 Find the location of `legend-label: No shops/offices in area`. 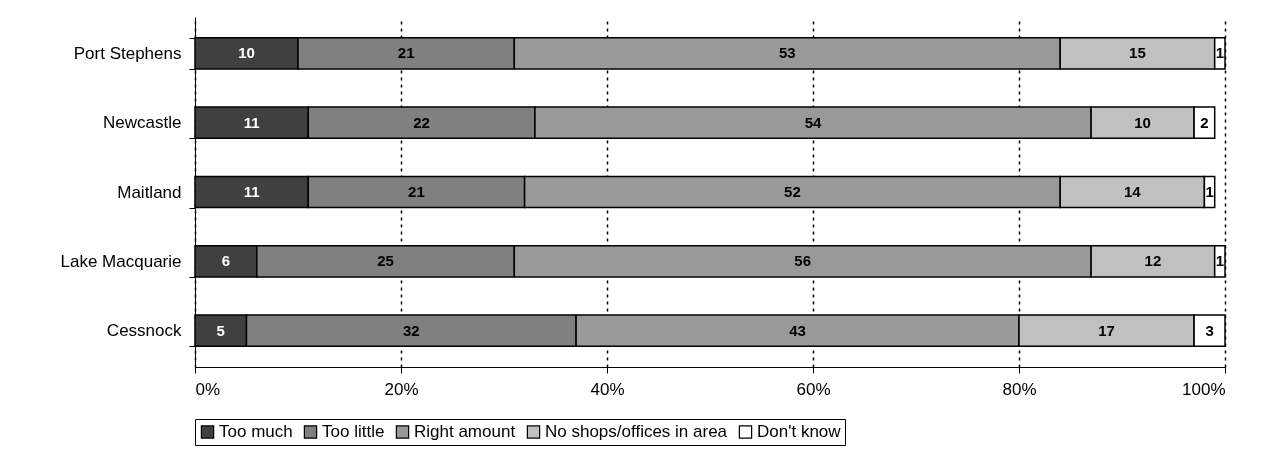

legend-label: No shops/offices in area is located at coordinates (636, 431).